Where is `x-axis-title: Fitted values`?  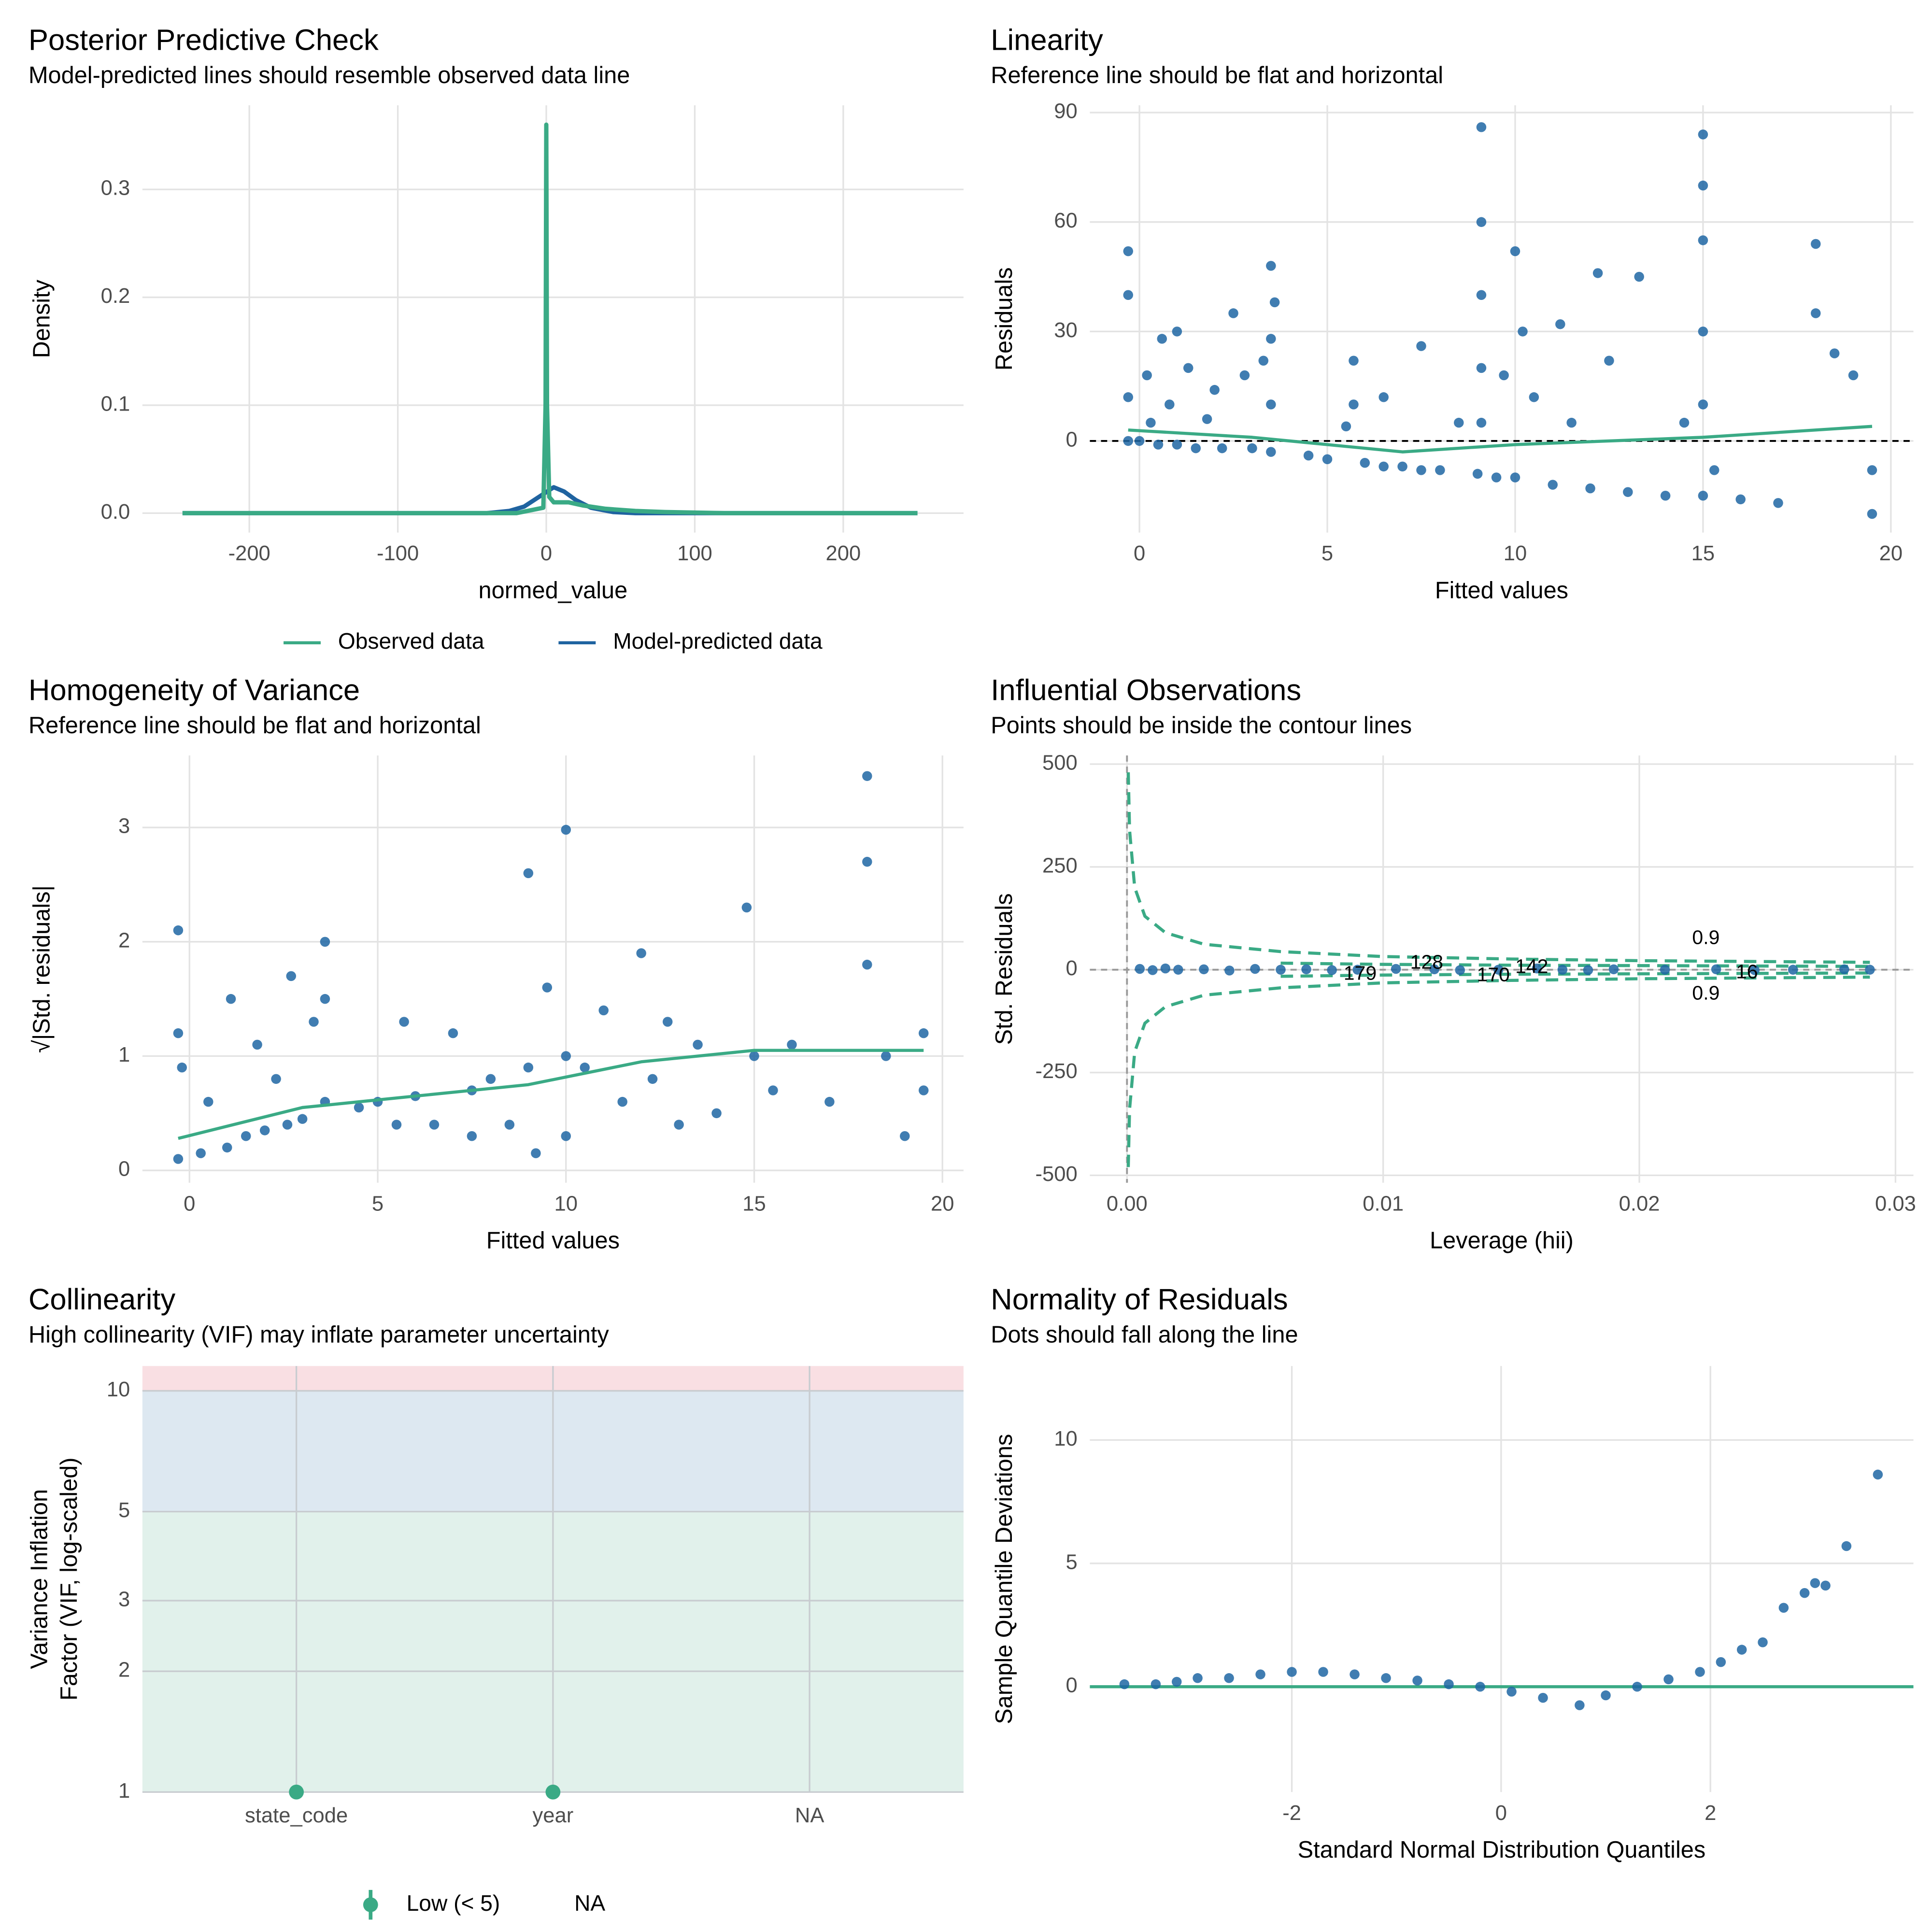
x-axis-title: Fitted values is located at coordinates (553, 1241).